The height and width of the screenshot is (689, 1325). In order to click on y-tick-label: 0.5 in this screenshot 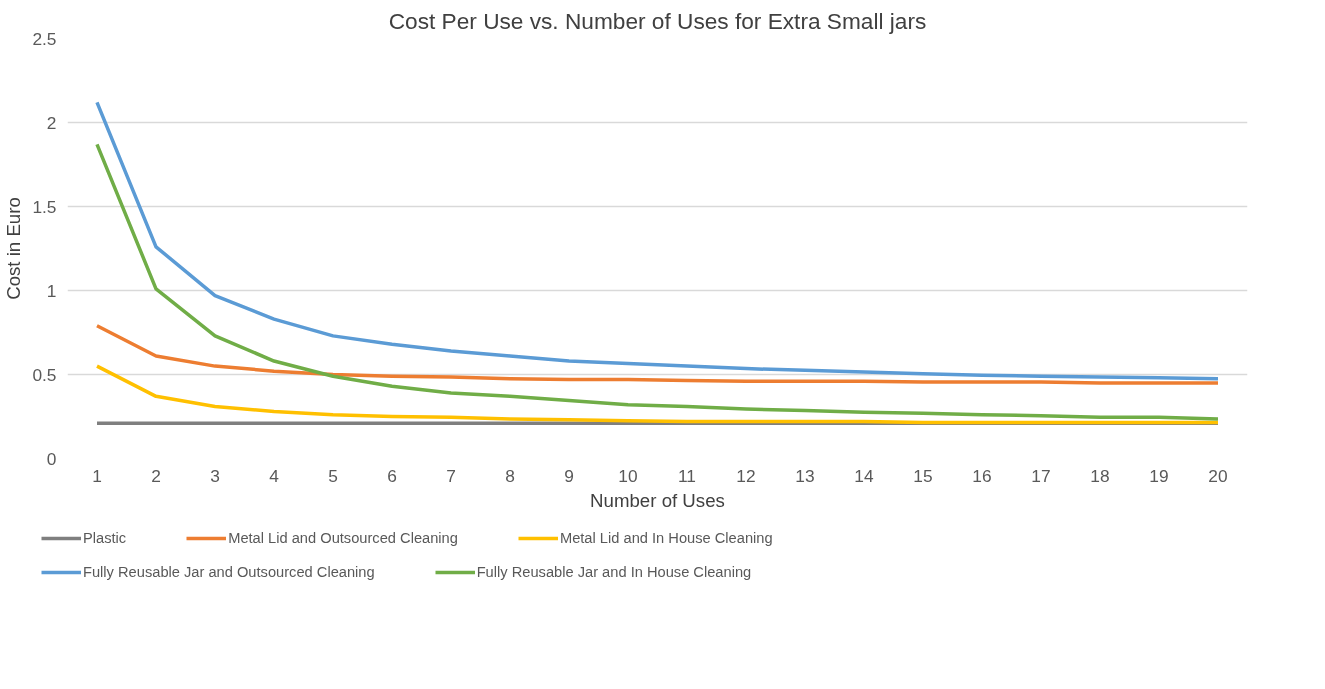, I will do `click(44, 374)`.